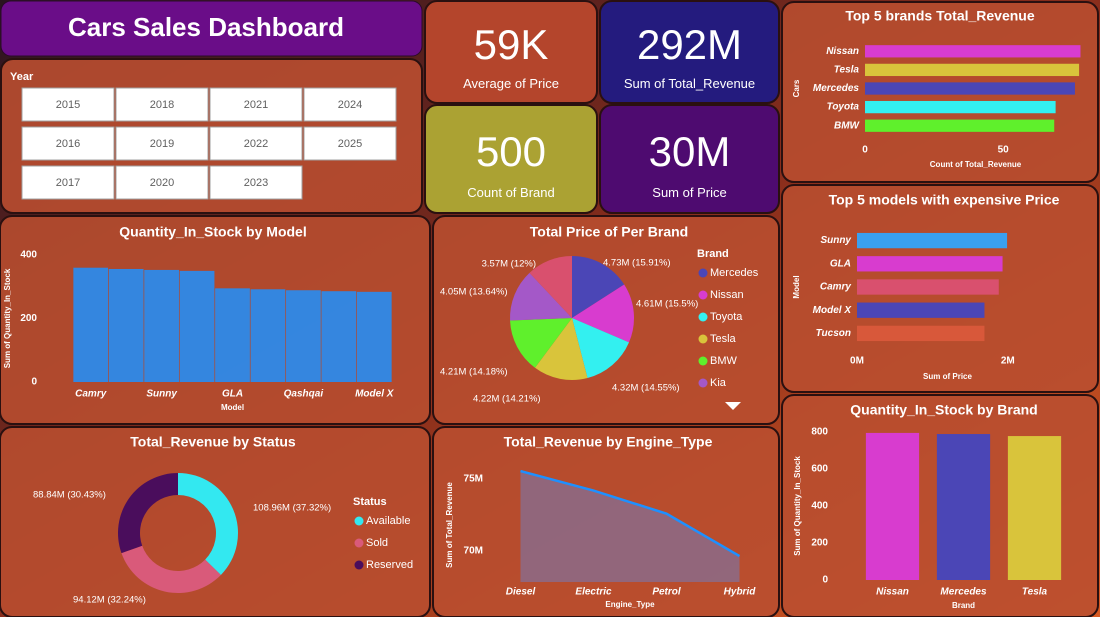 Image resolution: width=1100 pixels, height=617 pixels. I want to click on year-option: 2023, so click(256, 183).